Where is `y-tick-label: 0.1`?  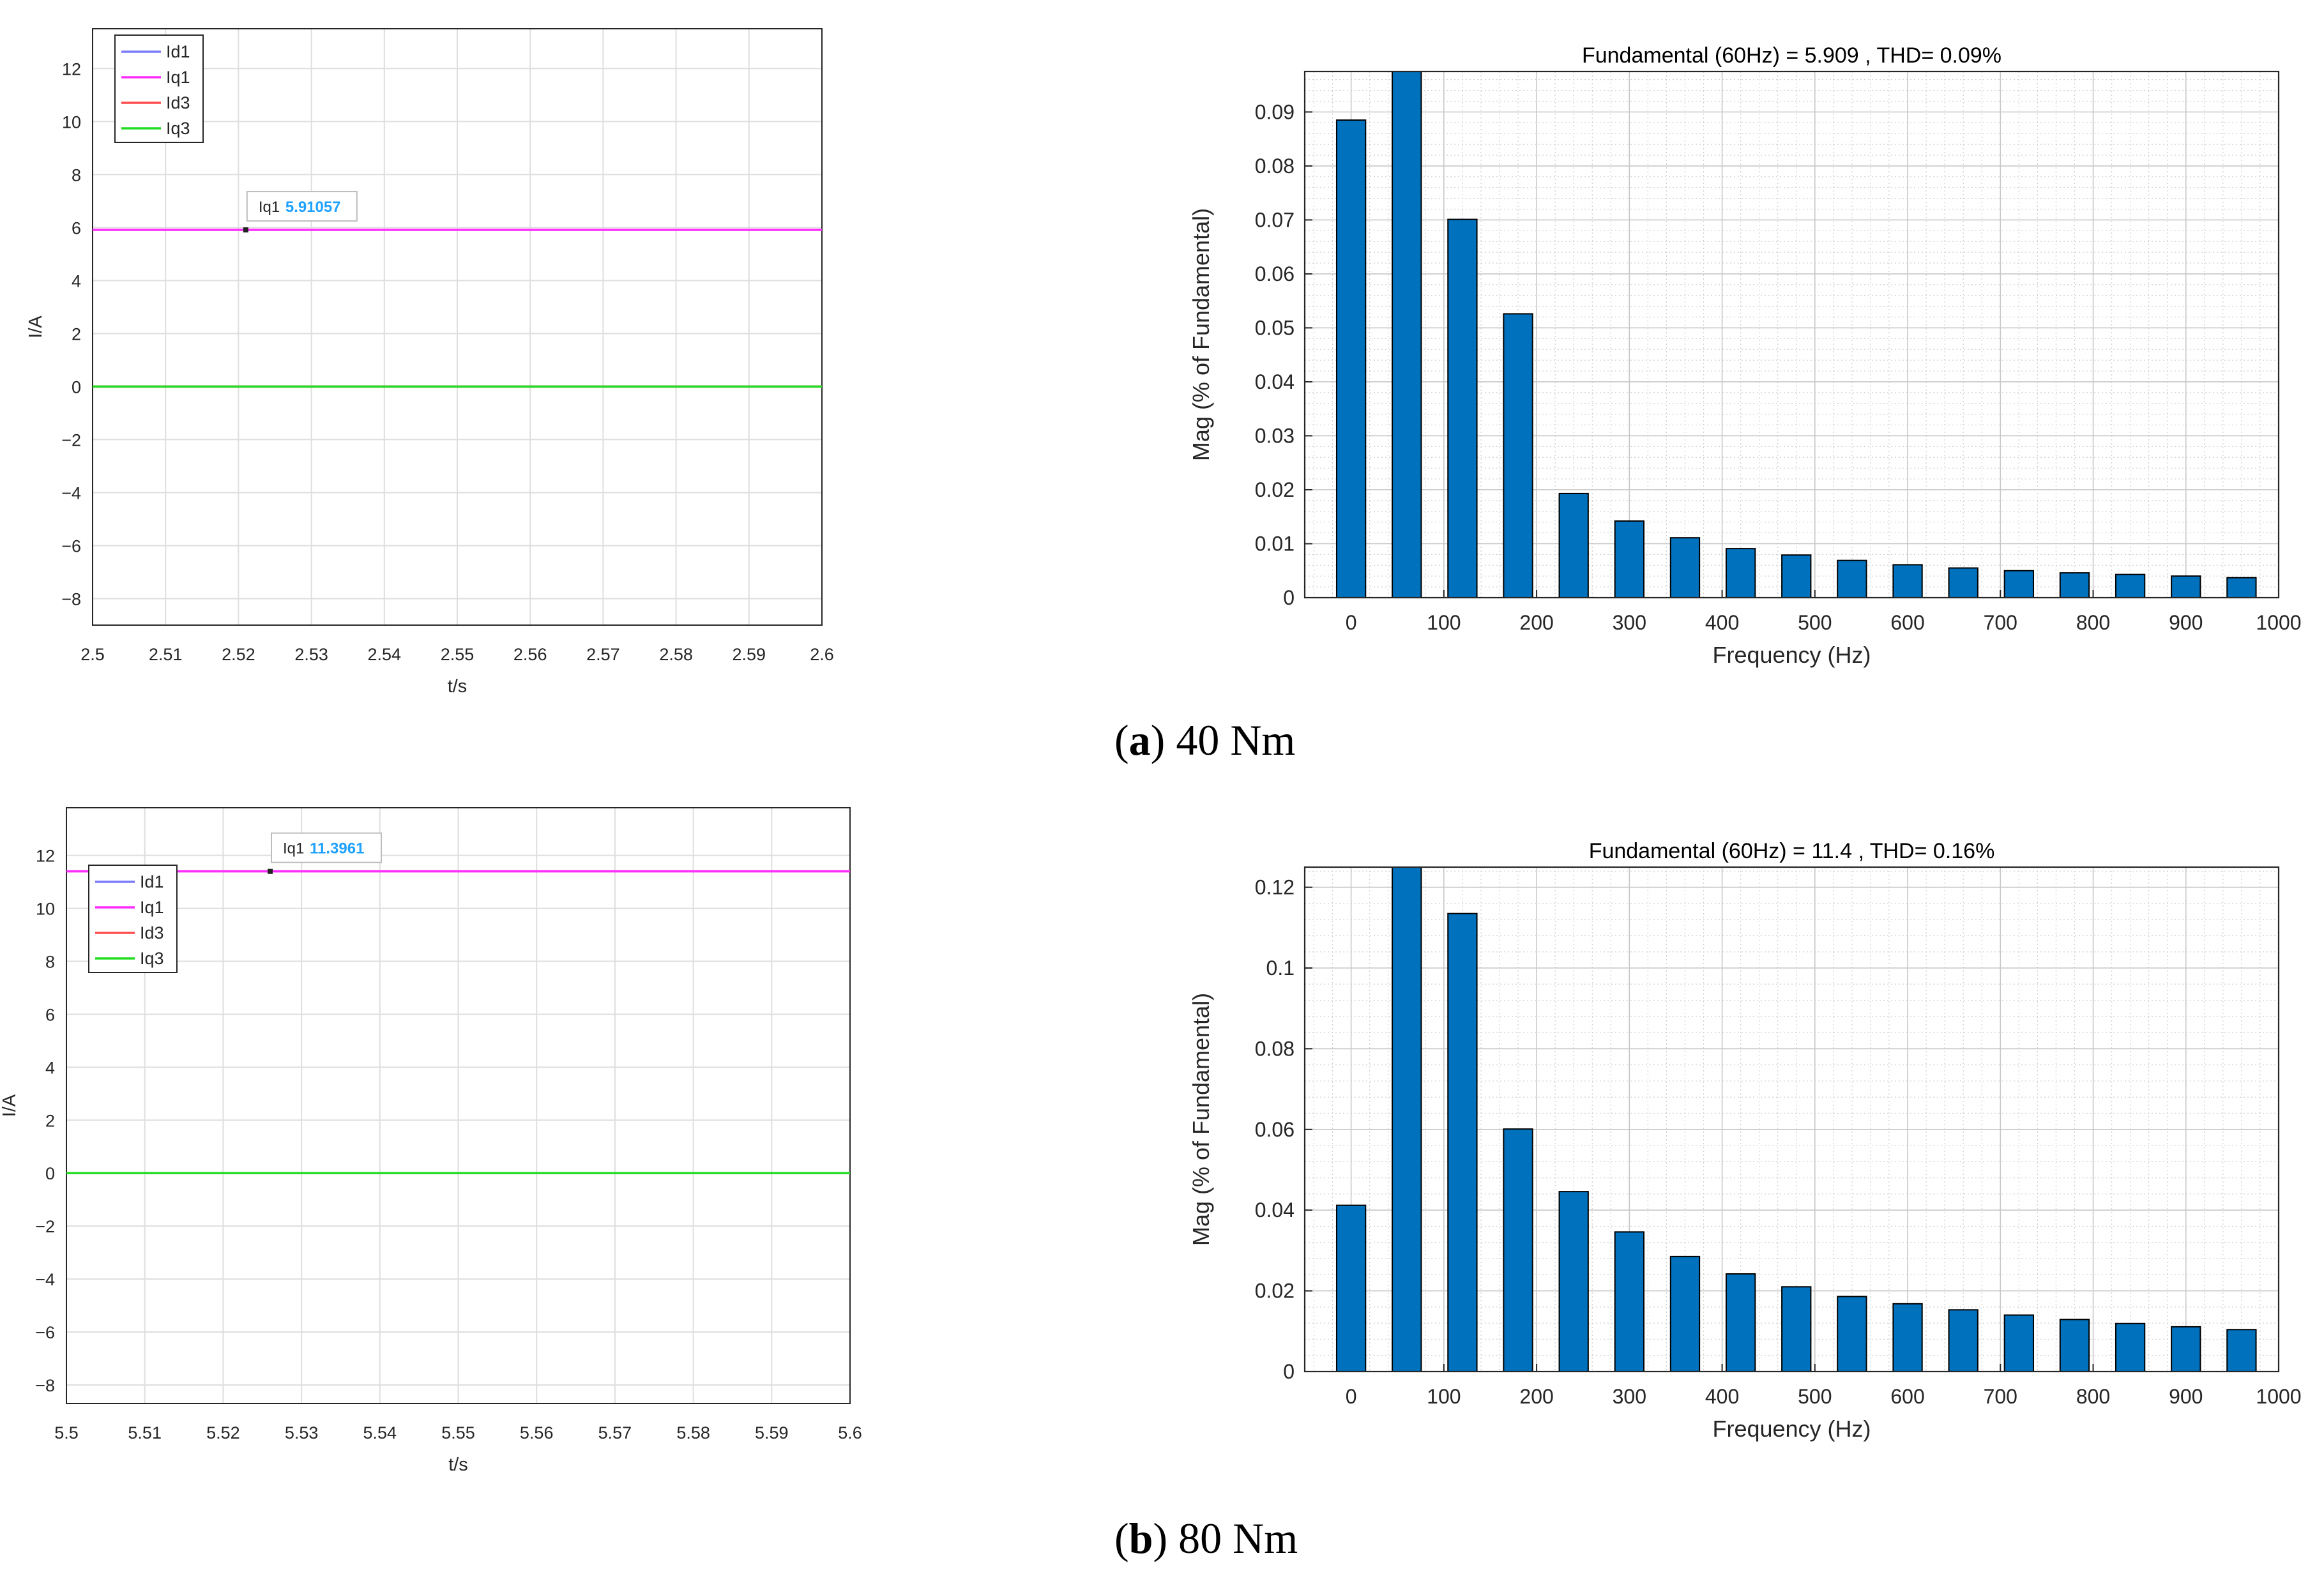 y-tick-label: 0.1 is located at coordinates (1280, 968).